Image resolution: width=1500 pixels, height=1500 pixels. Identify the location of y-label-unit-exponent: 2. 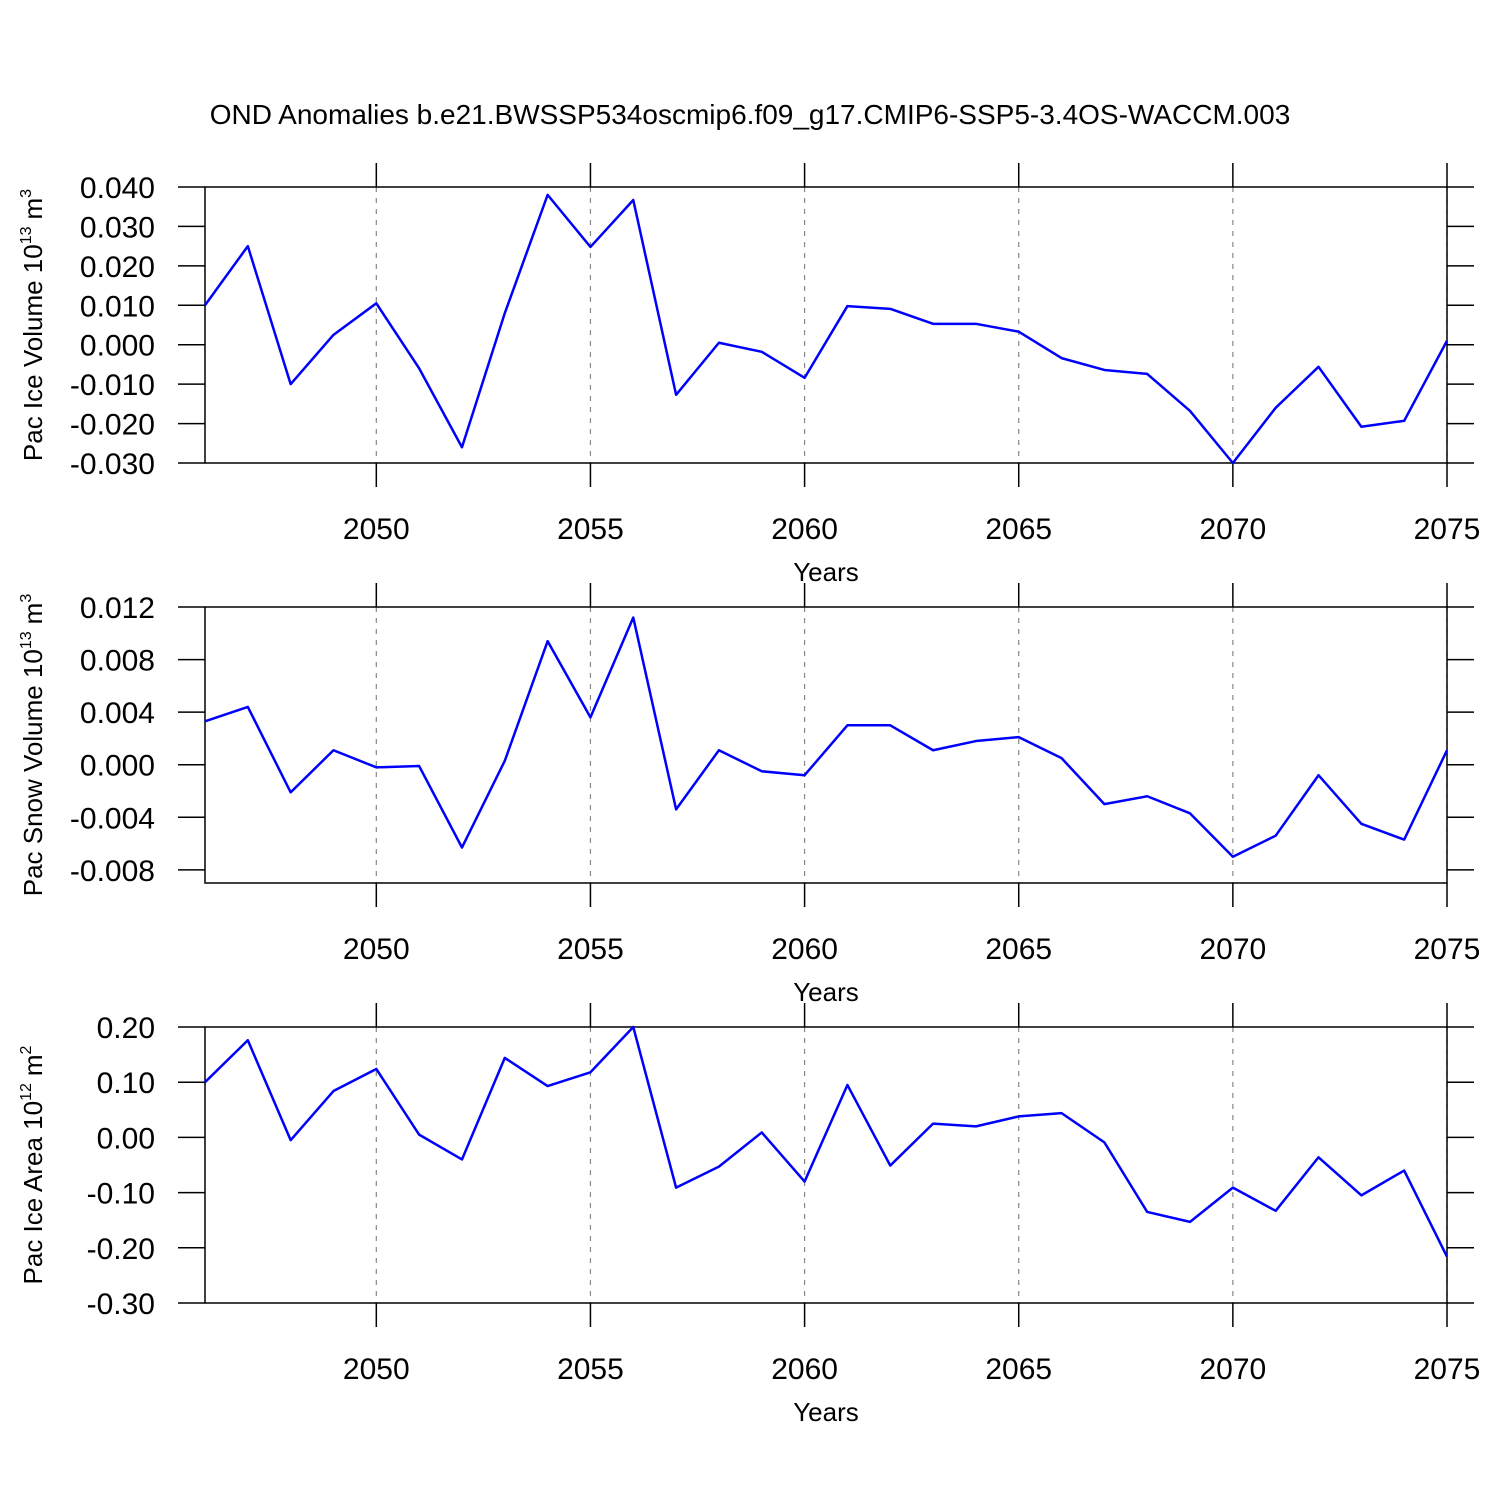
(26, 1049).